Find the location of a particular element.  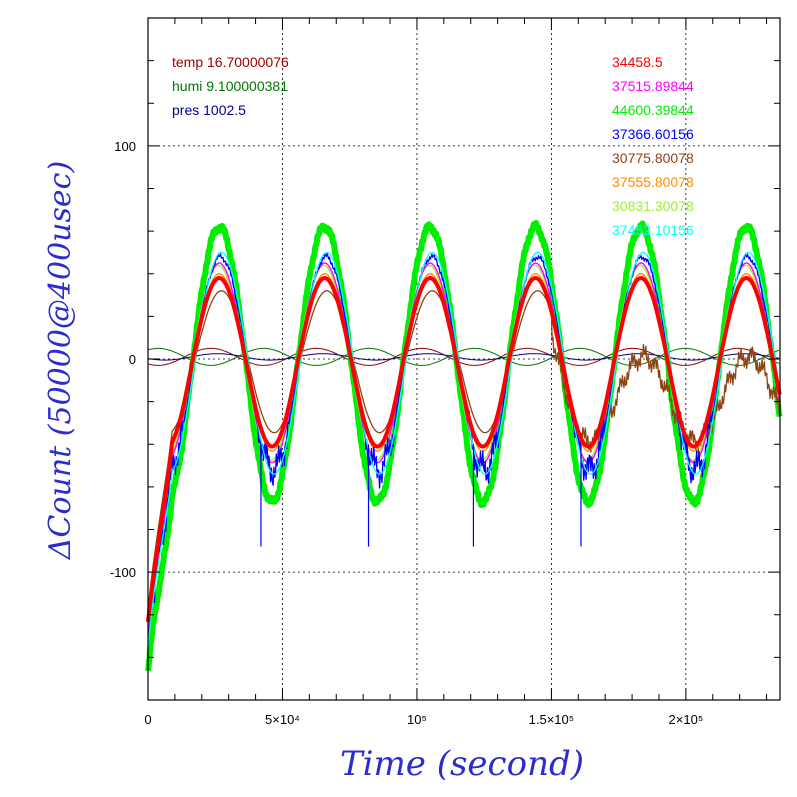

legend-entry: 34458.5 is located at coordinates (637, 62).